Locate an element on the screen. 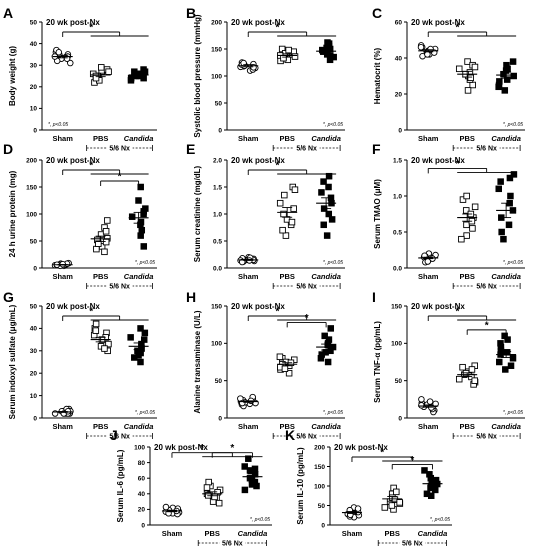  y-tick-label: 80 is located at coordinates (142, 463).